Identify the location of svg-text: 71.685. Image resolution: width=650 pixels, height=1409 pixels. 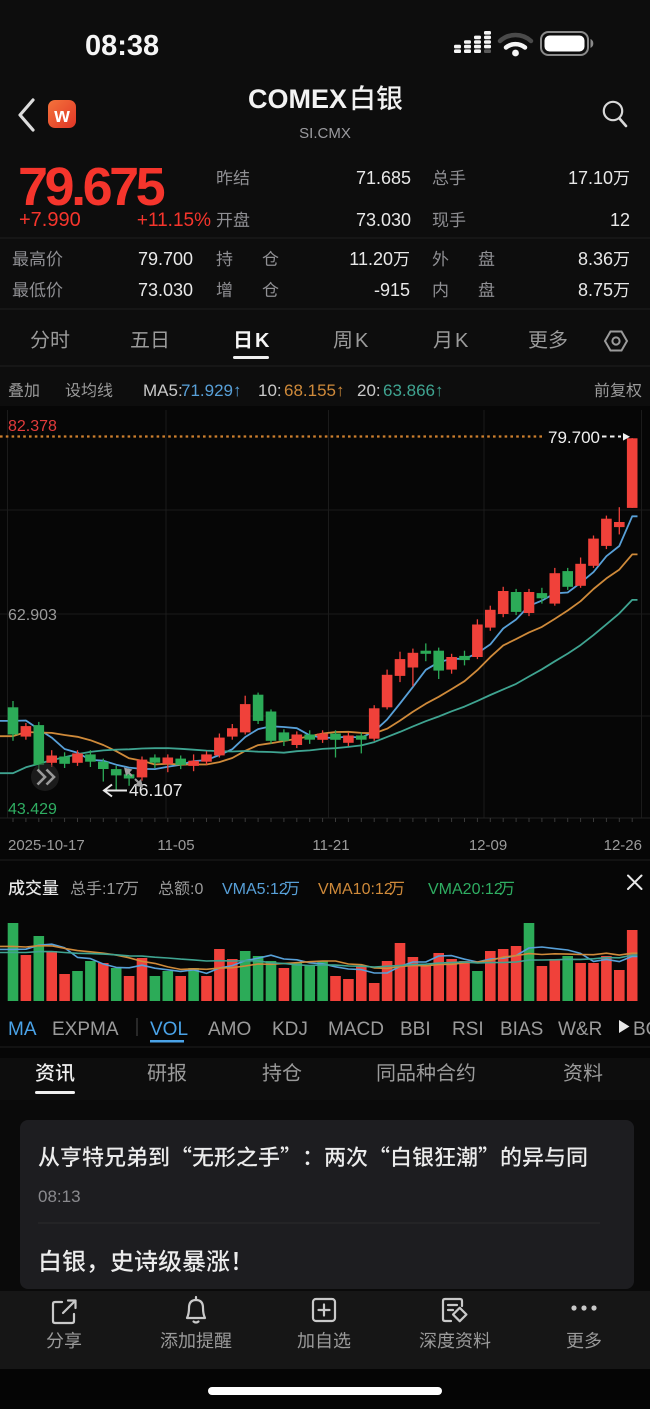
(383, 178).